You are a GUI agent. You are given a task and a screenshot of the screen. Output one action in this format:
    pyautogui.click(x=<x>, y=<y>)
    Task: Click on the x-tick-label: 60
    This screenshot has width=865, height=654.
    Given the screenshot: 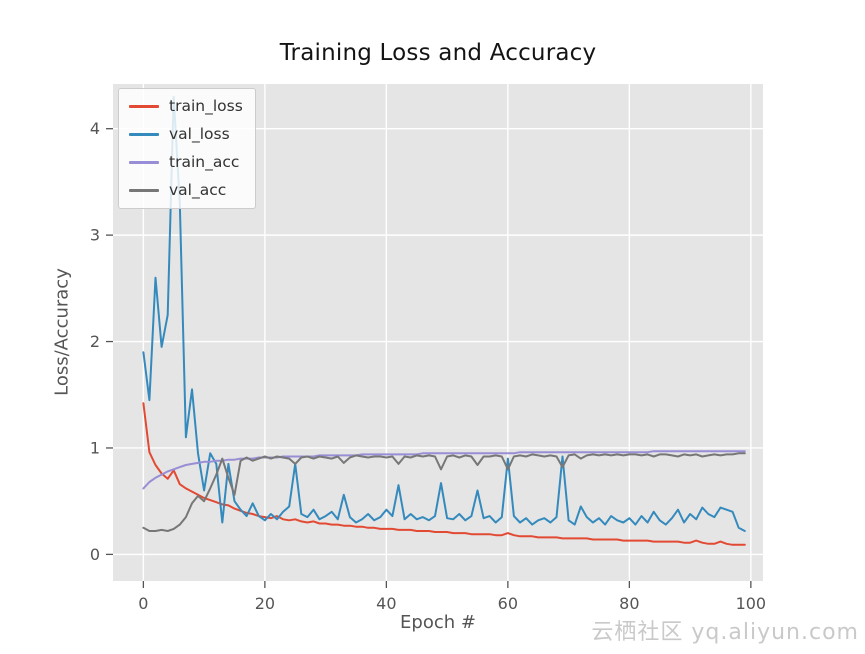 What is the action you would take?
    pyautogui.click(x=508, y=603)
    